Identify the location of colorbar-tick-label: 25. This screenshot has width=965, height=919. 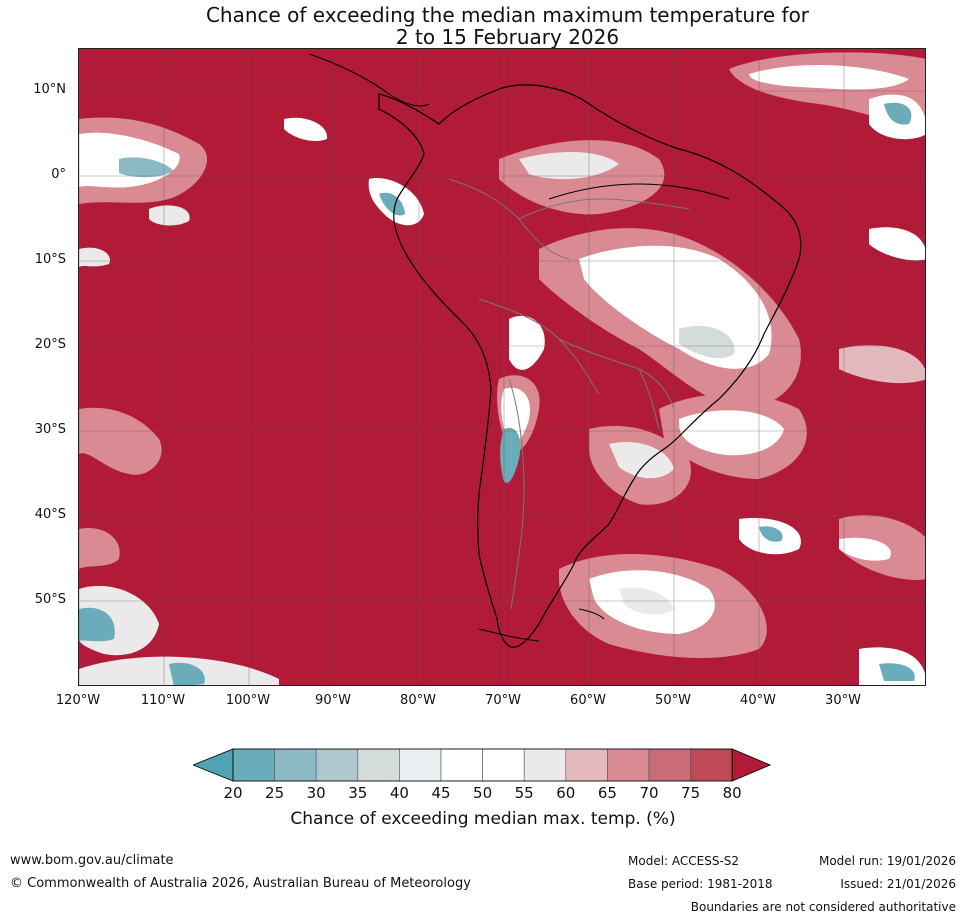
(275, 793).